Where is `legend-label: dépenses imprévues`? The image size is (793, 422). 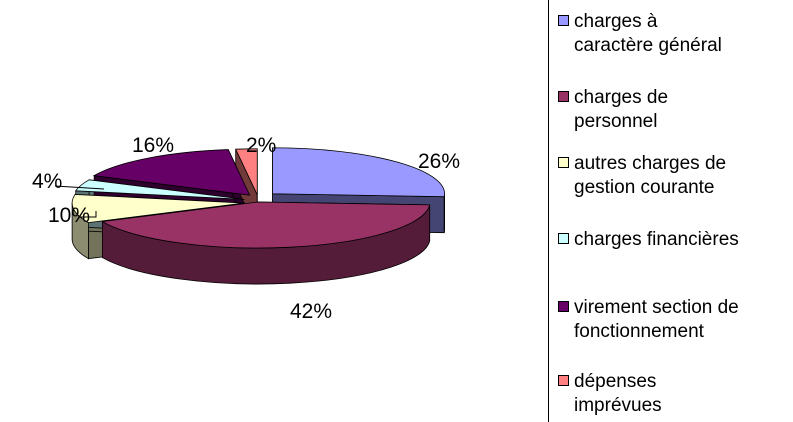 legend-label: dépenses imprévues is located at coordinates (618, 393).